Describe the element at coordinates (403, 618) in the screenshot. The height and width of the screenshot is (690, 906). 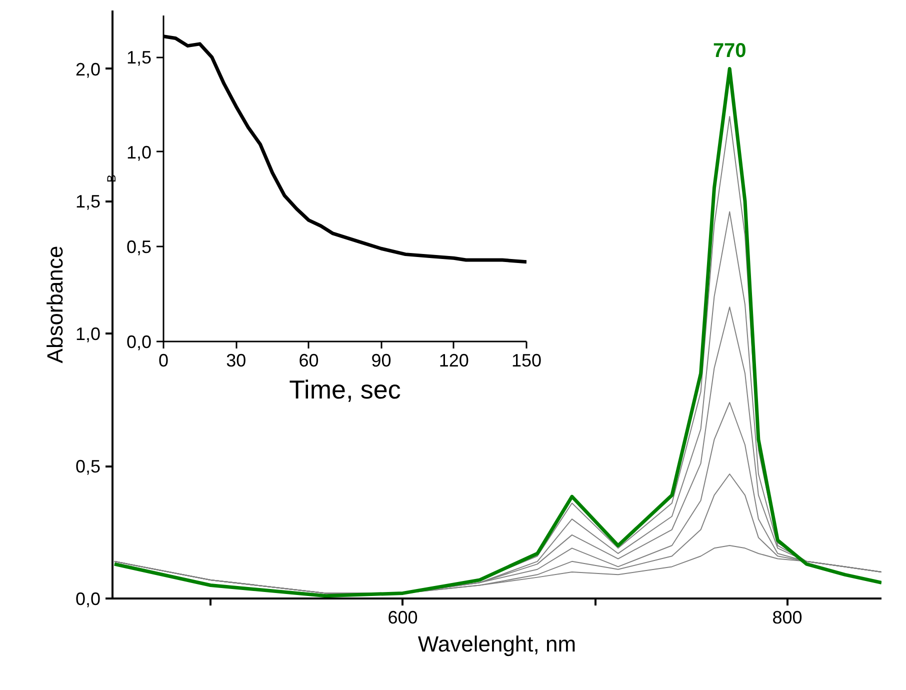
I see `x-tick-label: 600` at that location.